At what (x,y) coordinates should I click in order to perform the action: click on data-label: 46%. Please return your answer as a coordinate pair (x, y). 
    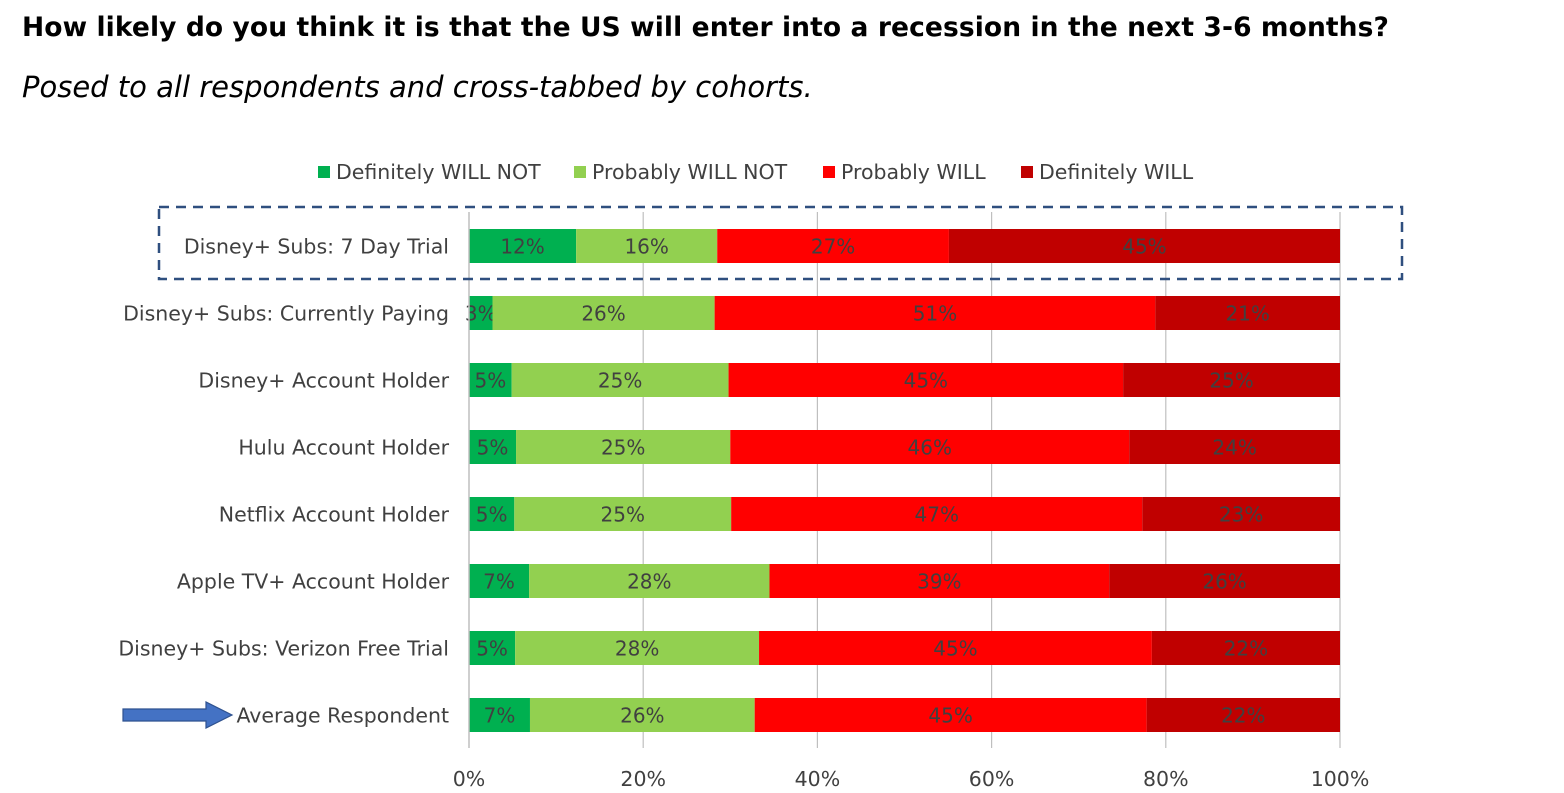
    Looking at the image, I should click on (930, 448).